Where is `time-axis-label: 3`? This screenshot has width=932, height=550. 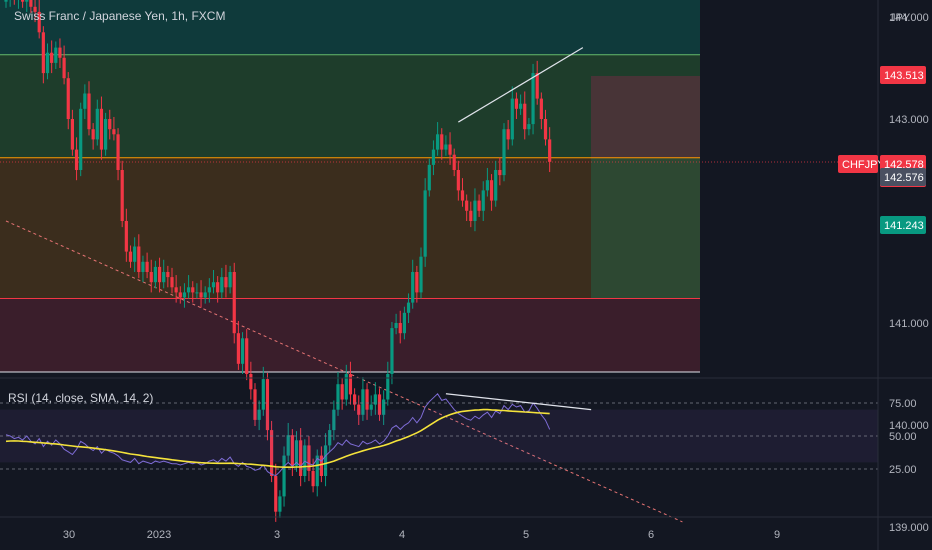
time-axis-label: 3 is located at coordinates (277, 535).